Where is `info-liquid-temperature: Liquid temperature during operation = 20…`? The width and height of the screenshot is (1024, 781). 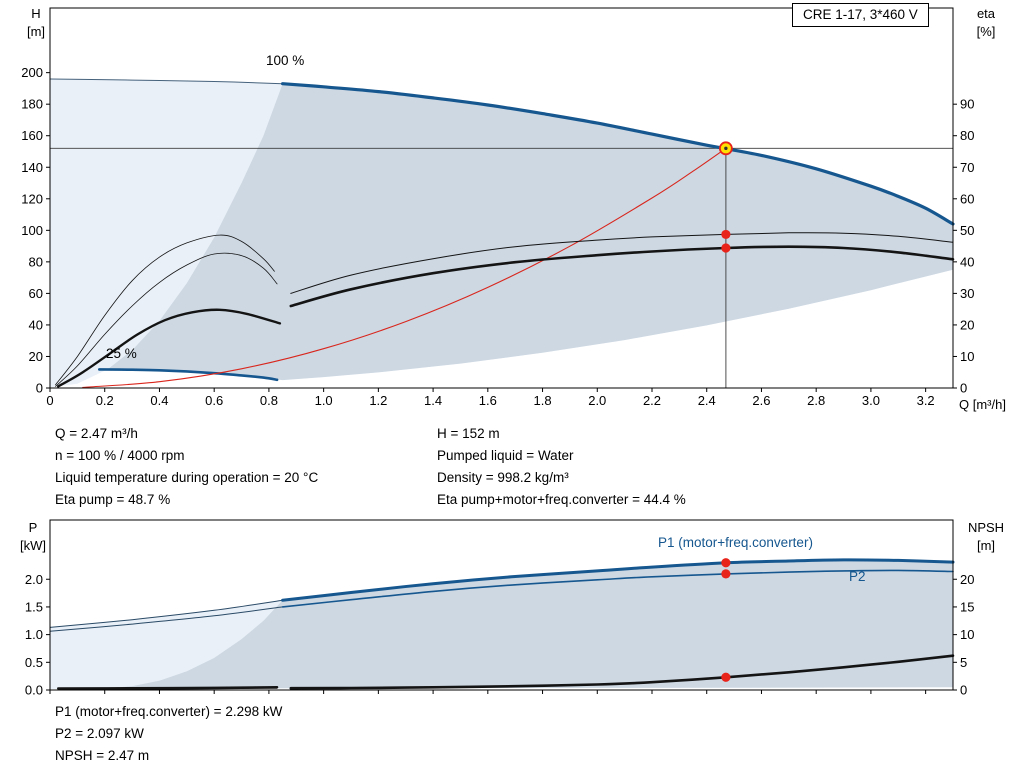
info-liquid-temperature: Liquid temperature during operation = 20… is located at coordinates (187, 477).